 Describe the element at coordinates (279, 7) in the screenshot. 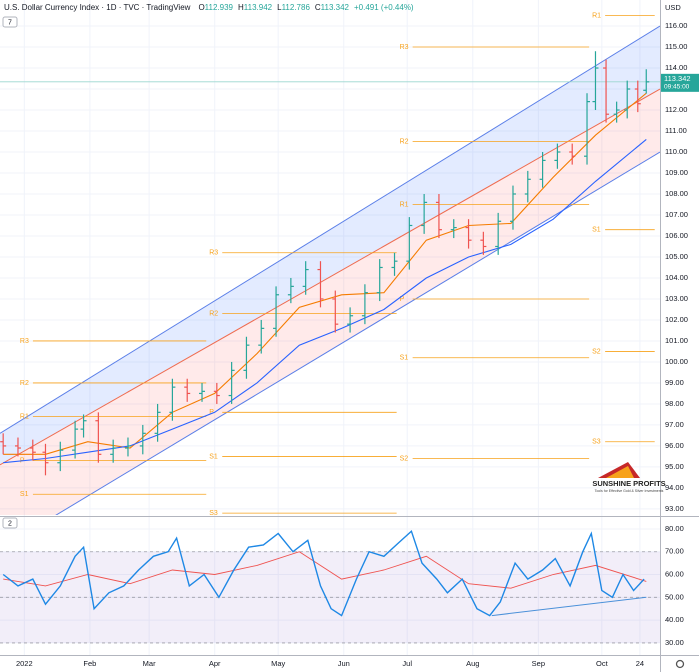

I see `ohlc-key: L` at that location.